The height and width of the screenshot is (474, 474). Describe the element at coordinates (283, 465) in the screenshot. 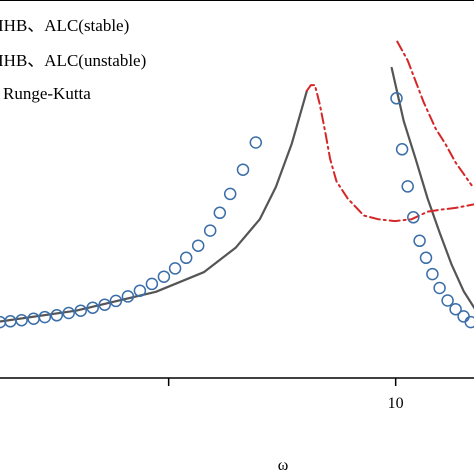

I see `x-axis-label: ω` at that location.